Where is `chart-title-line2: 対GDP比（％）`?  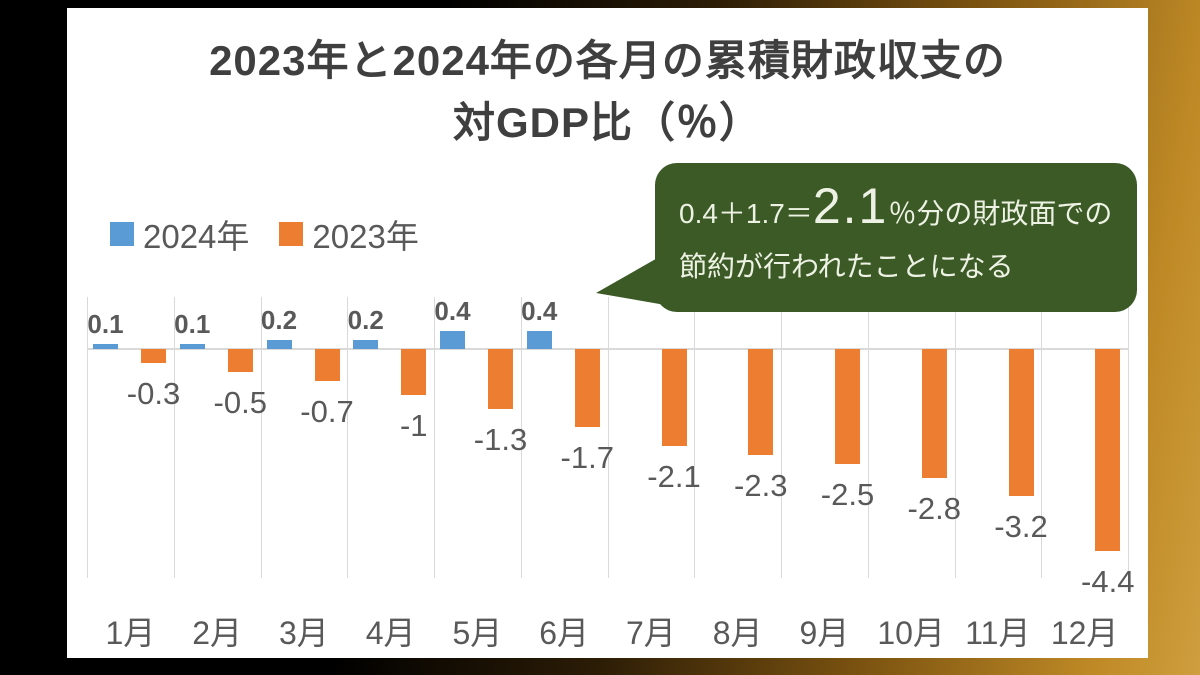 chart-title-line2: 対GDP比（％） is located at coordinates (607, 122).